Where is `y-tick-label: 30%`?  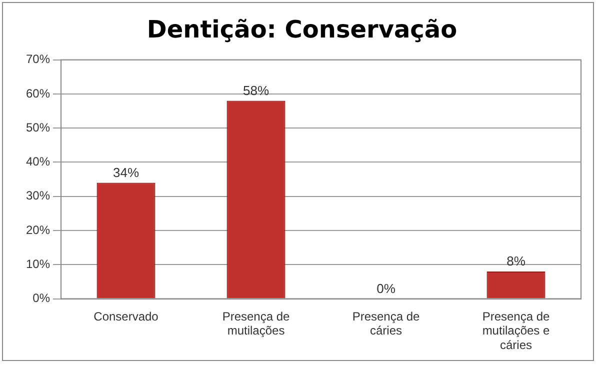
y-tick-label: 30% is located at coordinates (38, 195).